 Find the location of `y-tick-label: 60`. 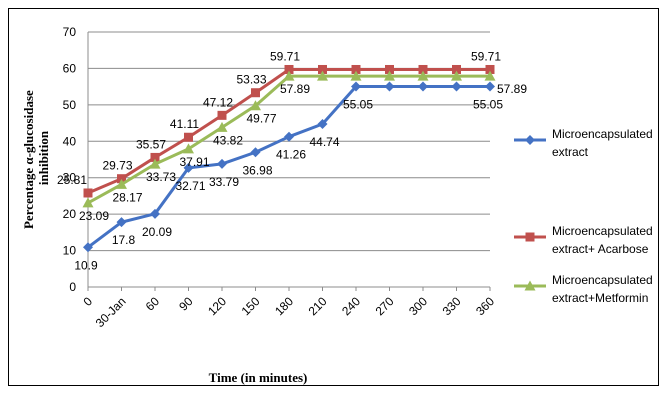

y-tick-label: 60 is located at coordinates (70, 68).